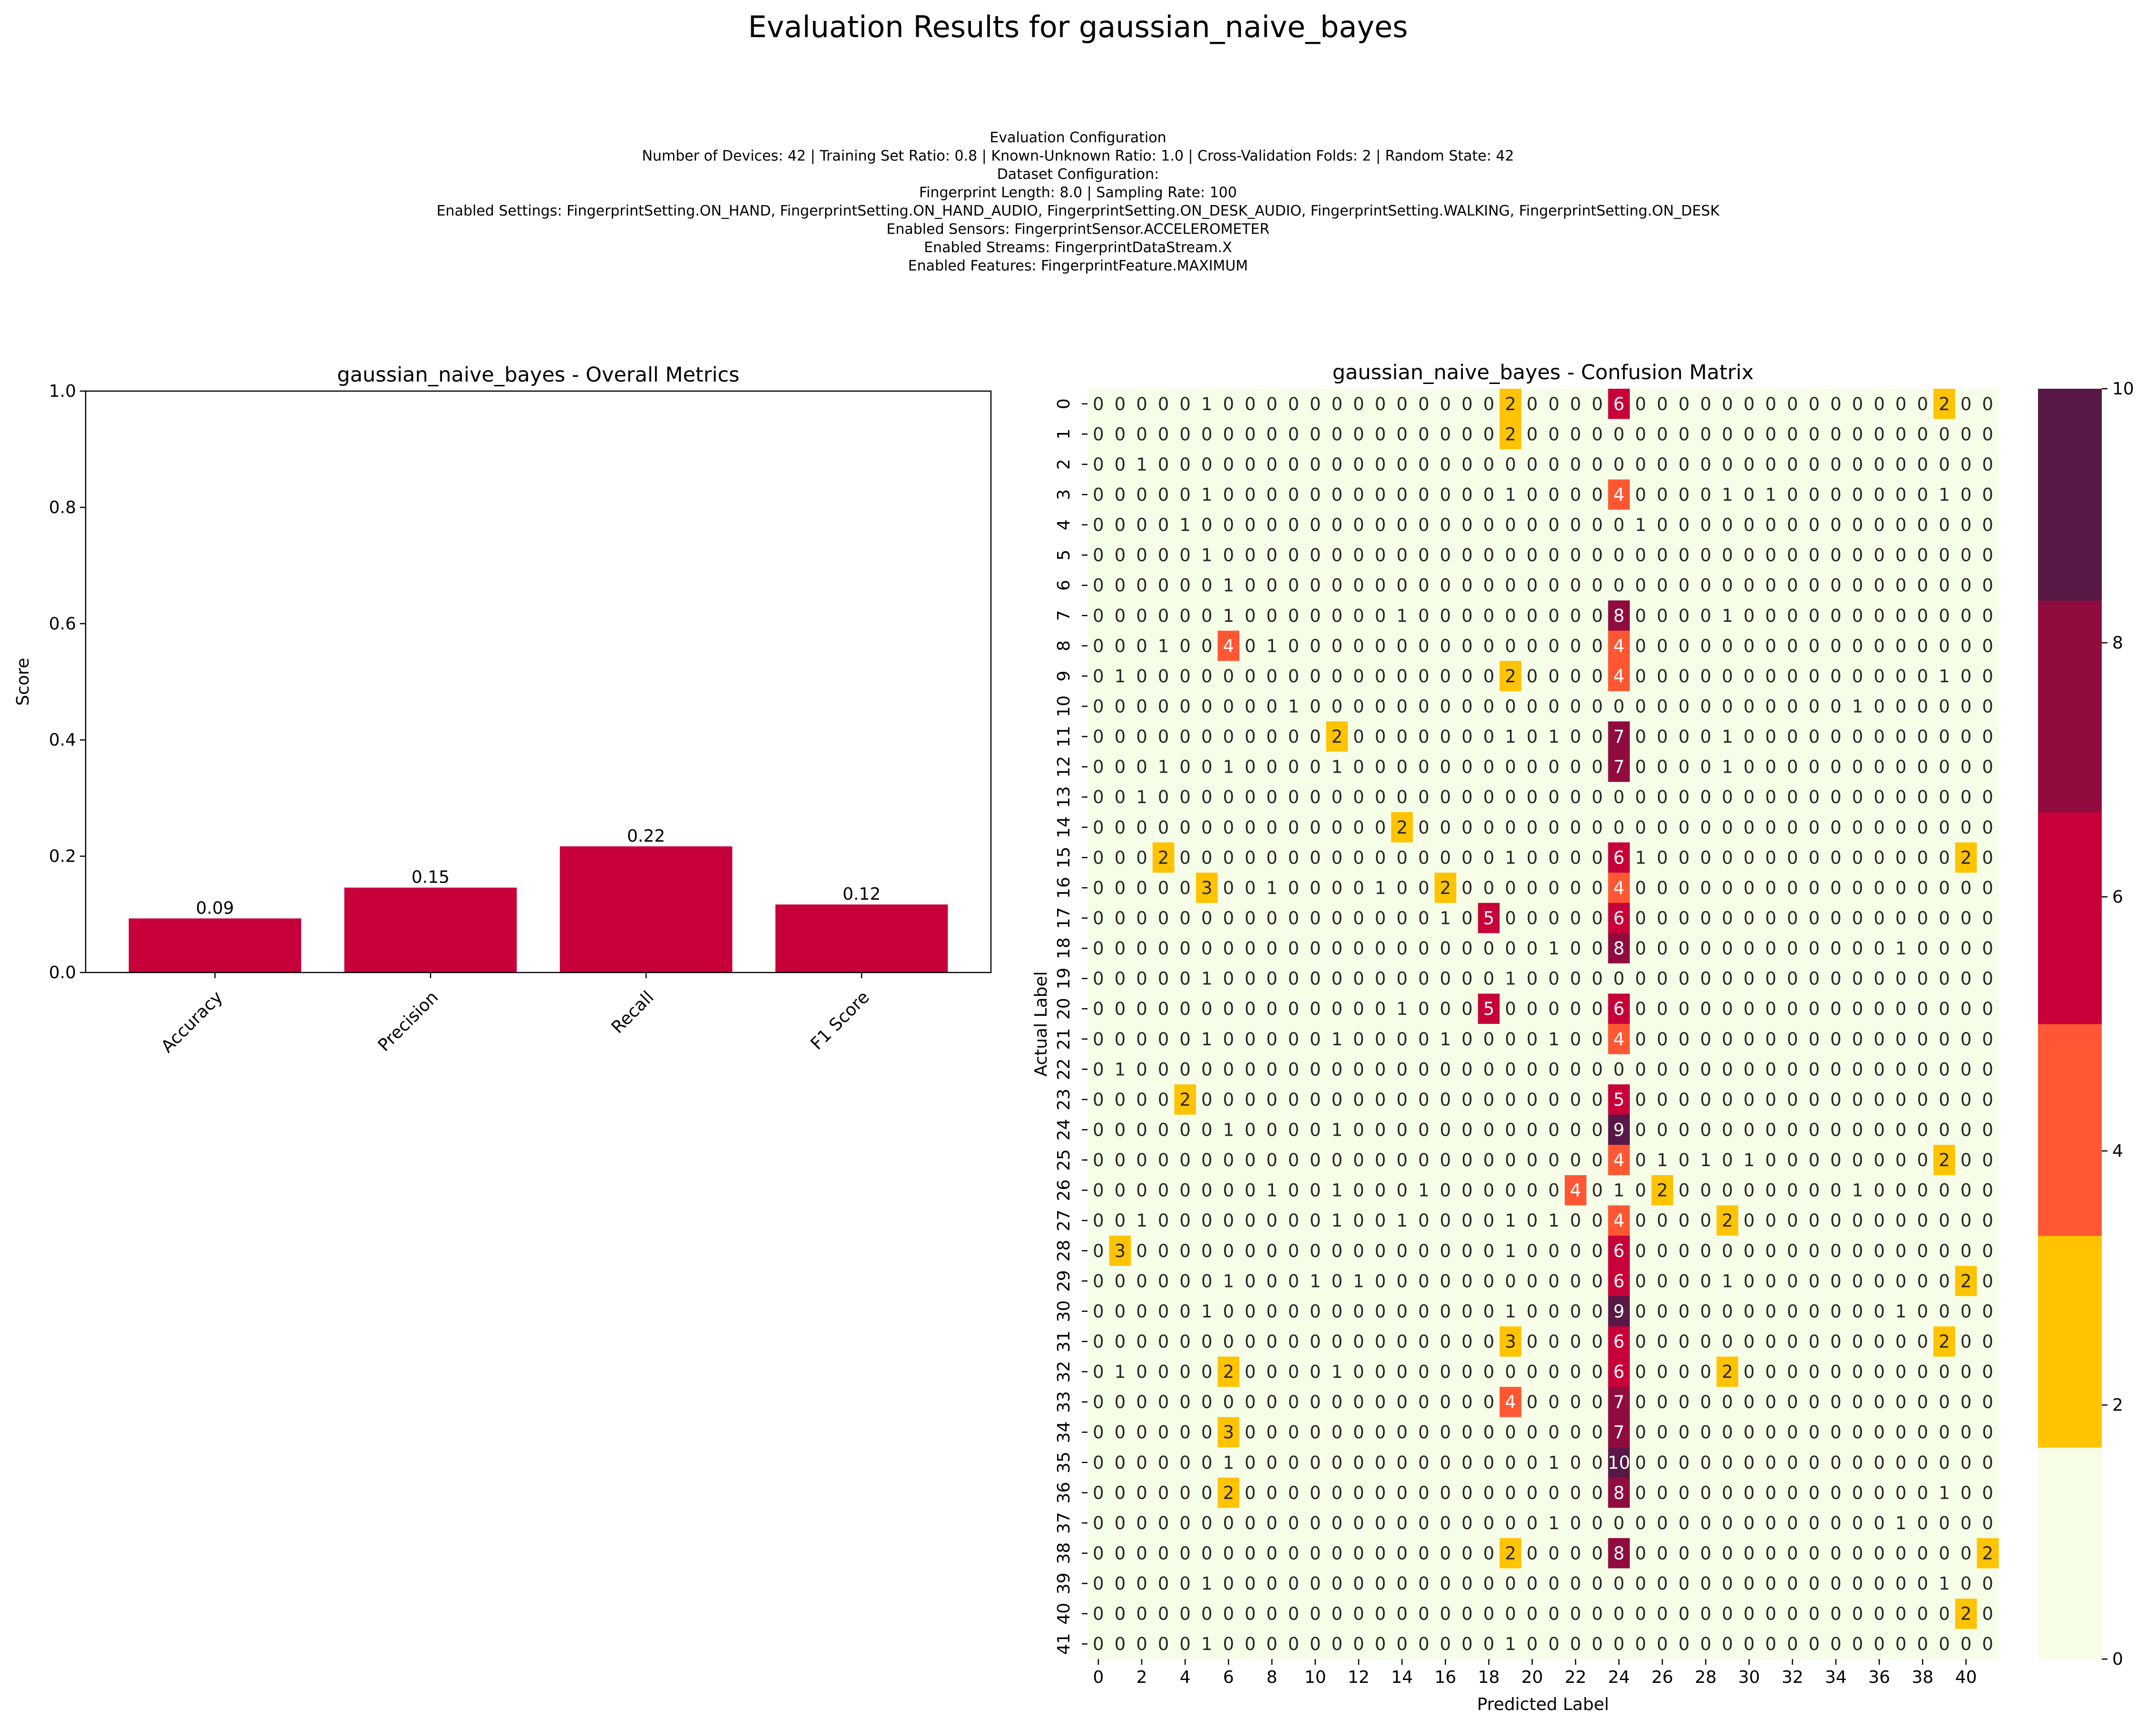  I want to click on x-tick-label: 18, so click(1489, 1678).